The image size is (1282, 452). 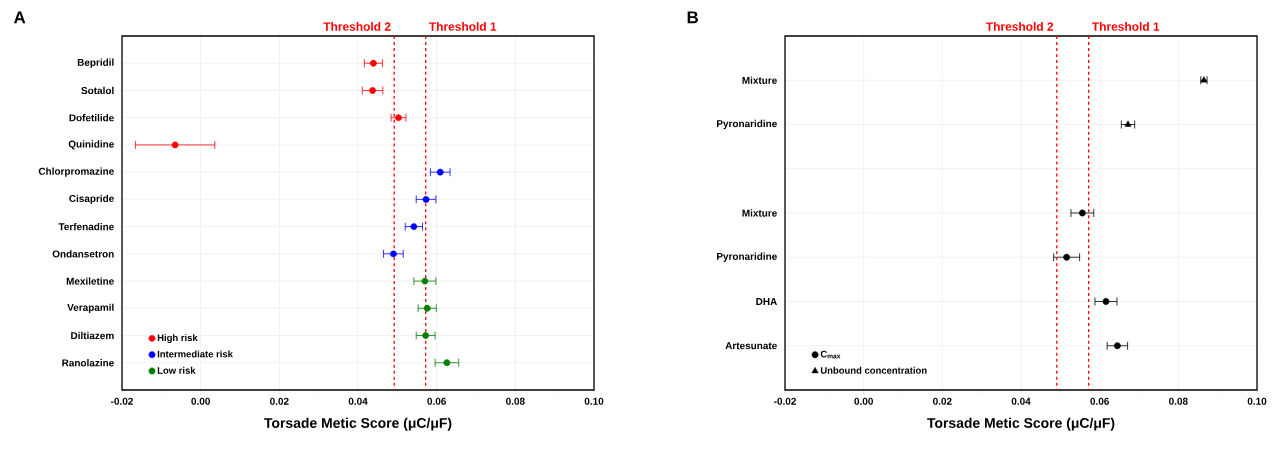 What do you see at coordinates (91, 145) in the screenshot?
I see `y-tick-label: Quinidine` at bounding box center [91, 145].